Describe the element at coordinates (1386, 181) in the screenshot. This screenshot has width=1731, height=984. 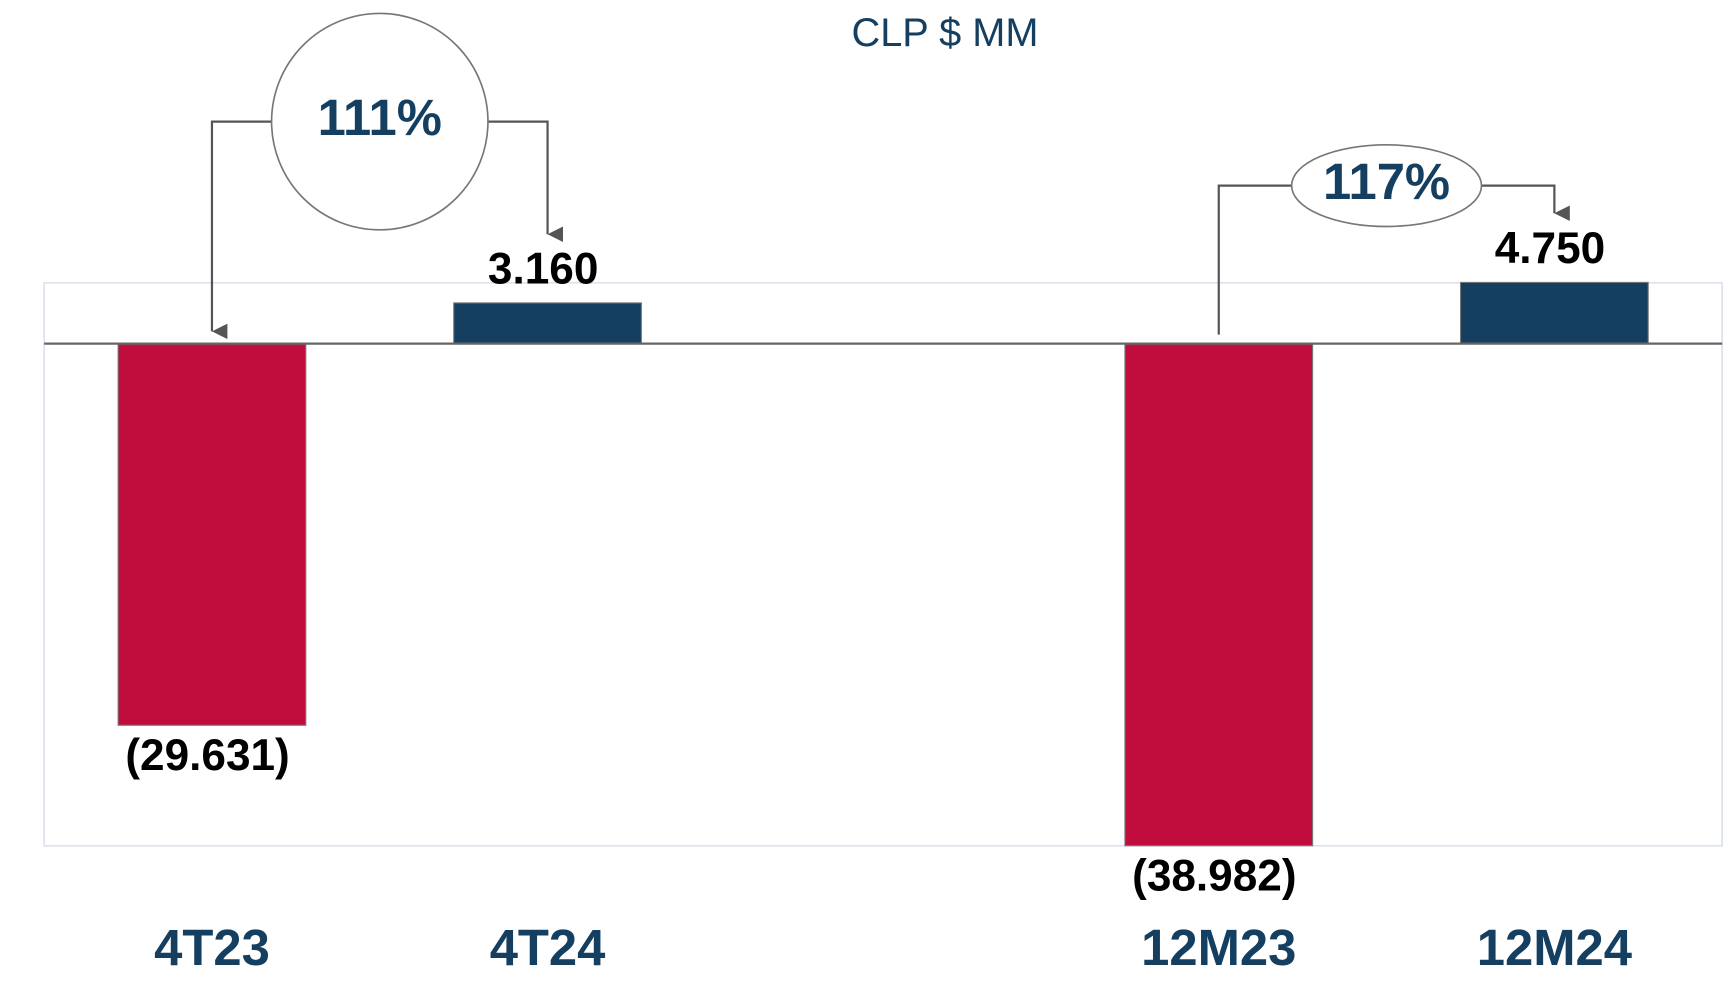
I see `annotation: 117%` at that location.